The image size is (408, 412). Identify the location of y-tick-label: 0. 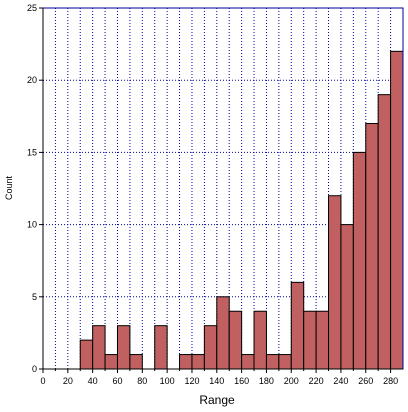
(34, 369).